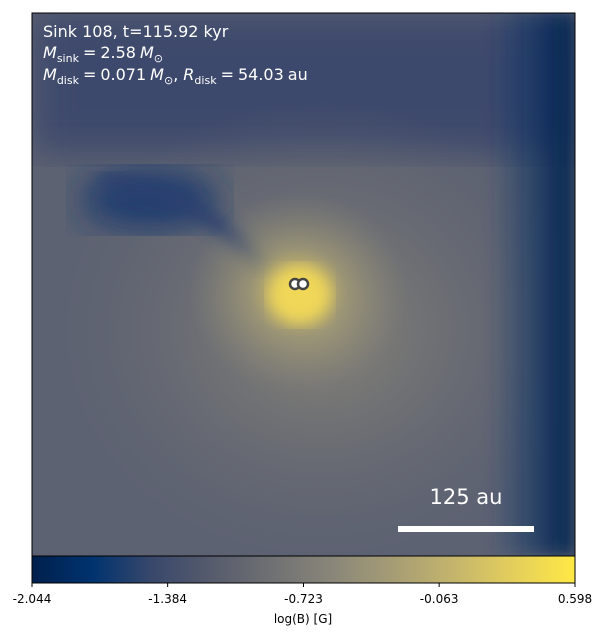  Describe the element at coordinates (303, 619) in the screenshot. I see `colorbar-label: log(B) [G]` at that location.